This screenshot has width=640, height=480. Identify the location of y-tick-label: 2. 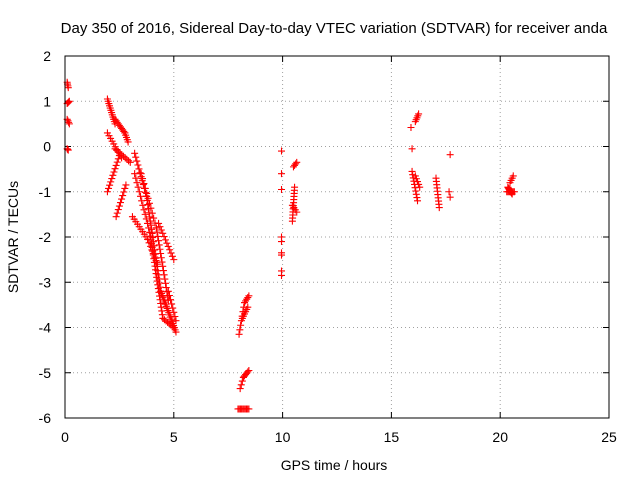
(47, 56).